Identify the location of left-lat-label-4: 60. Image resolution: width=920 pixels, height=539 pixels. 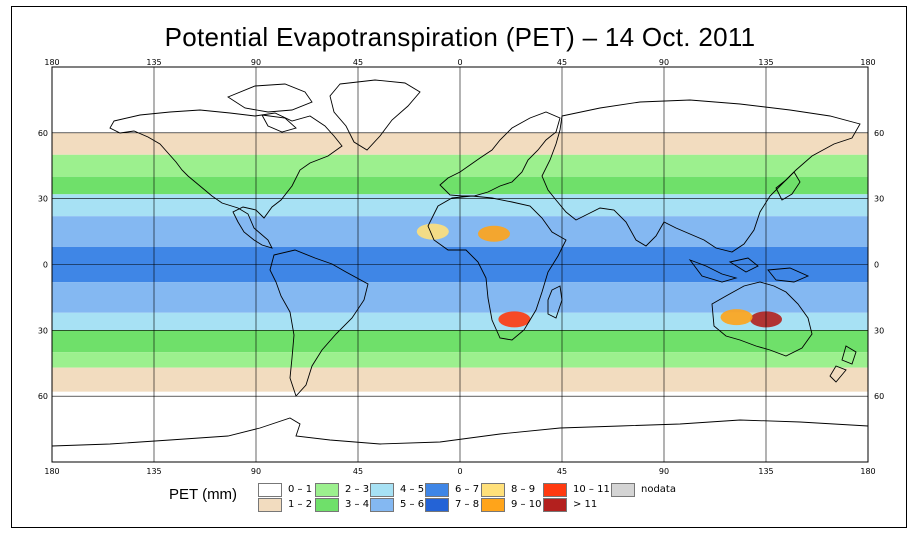
(43, 396).